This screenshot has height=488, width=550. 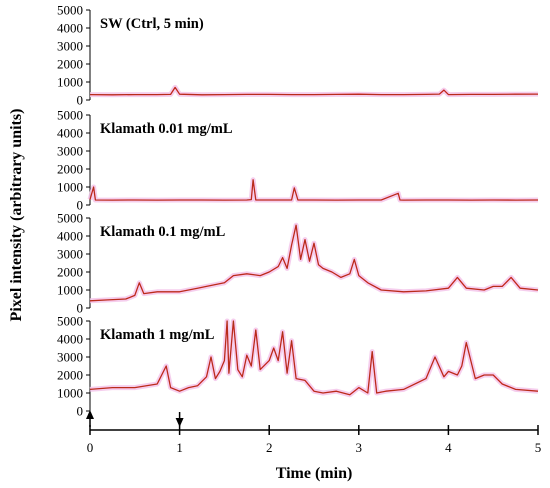 I want to click on x-axis-title: Time (min), so click(x=314, y=473).